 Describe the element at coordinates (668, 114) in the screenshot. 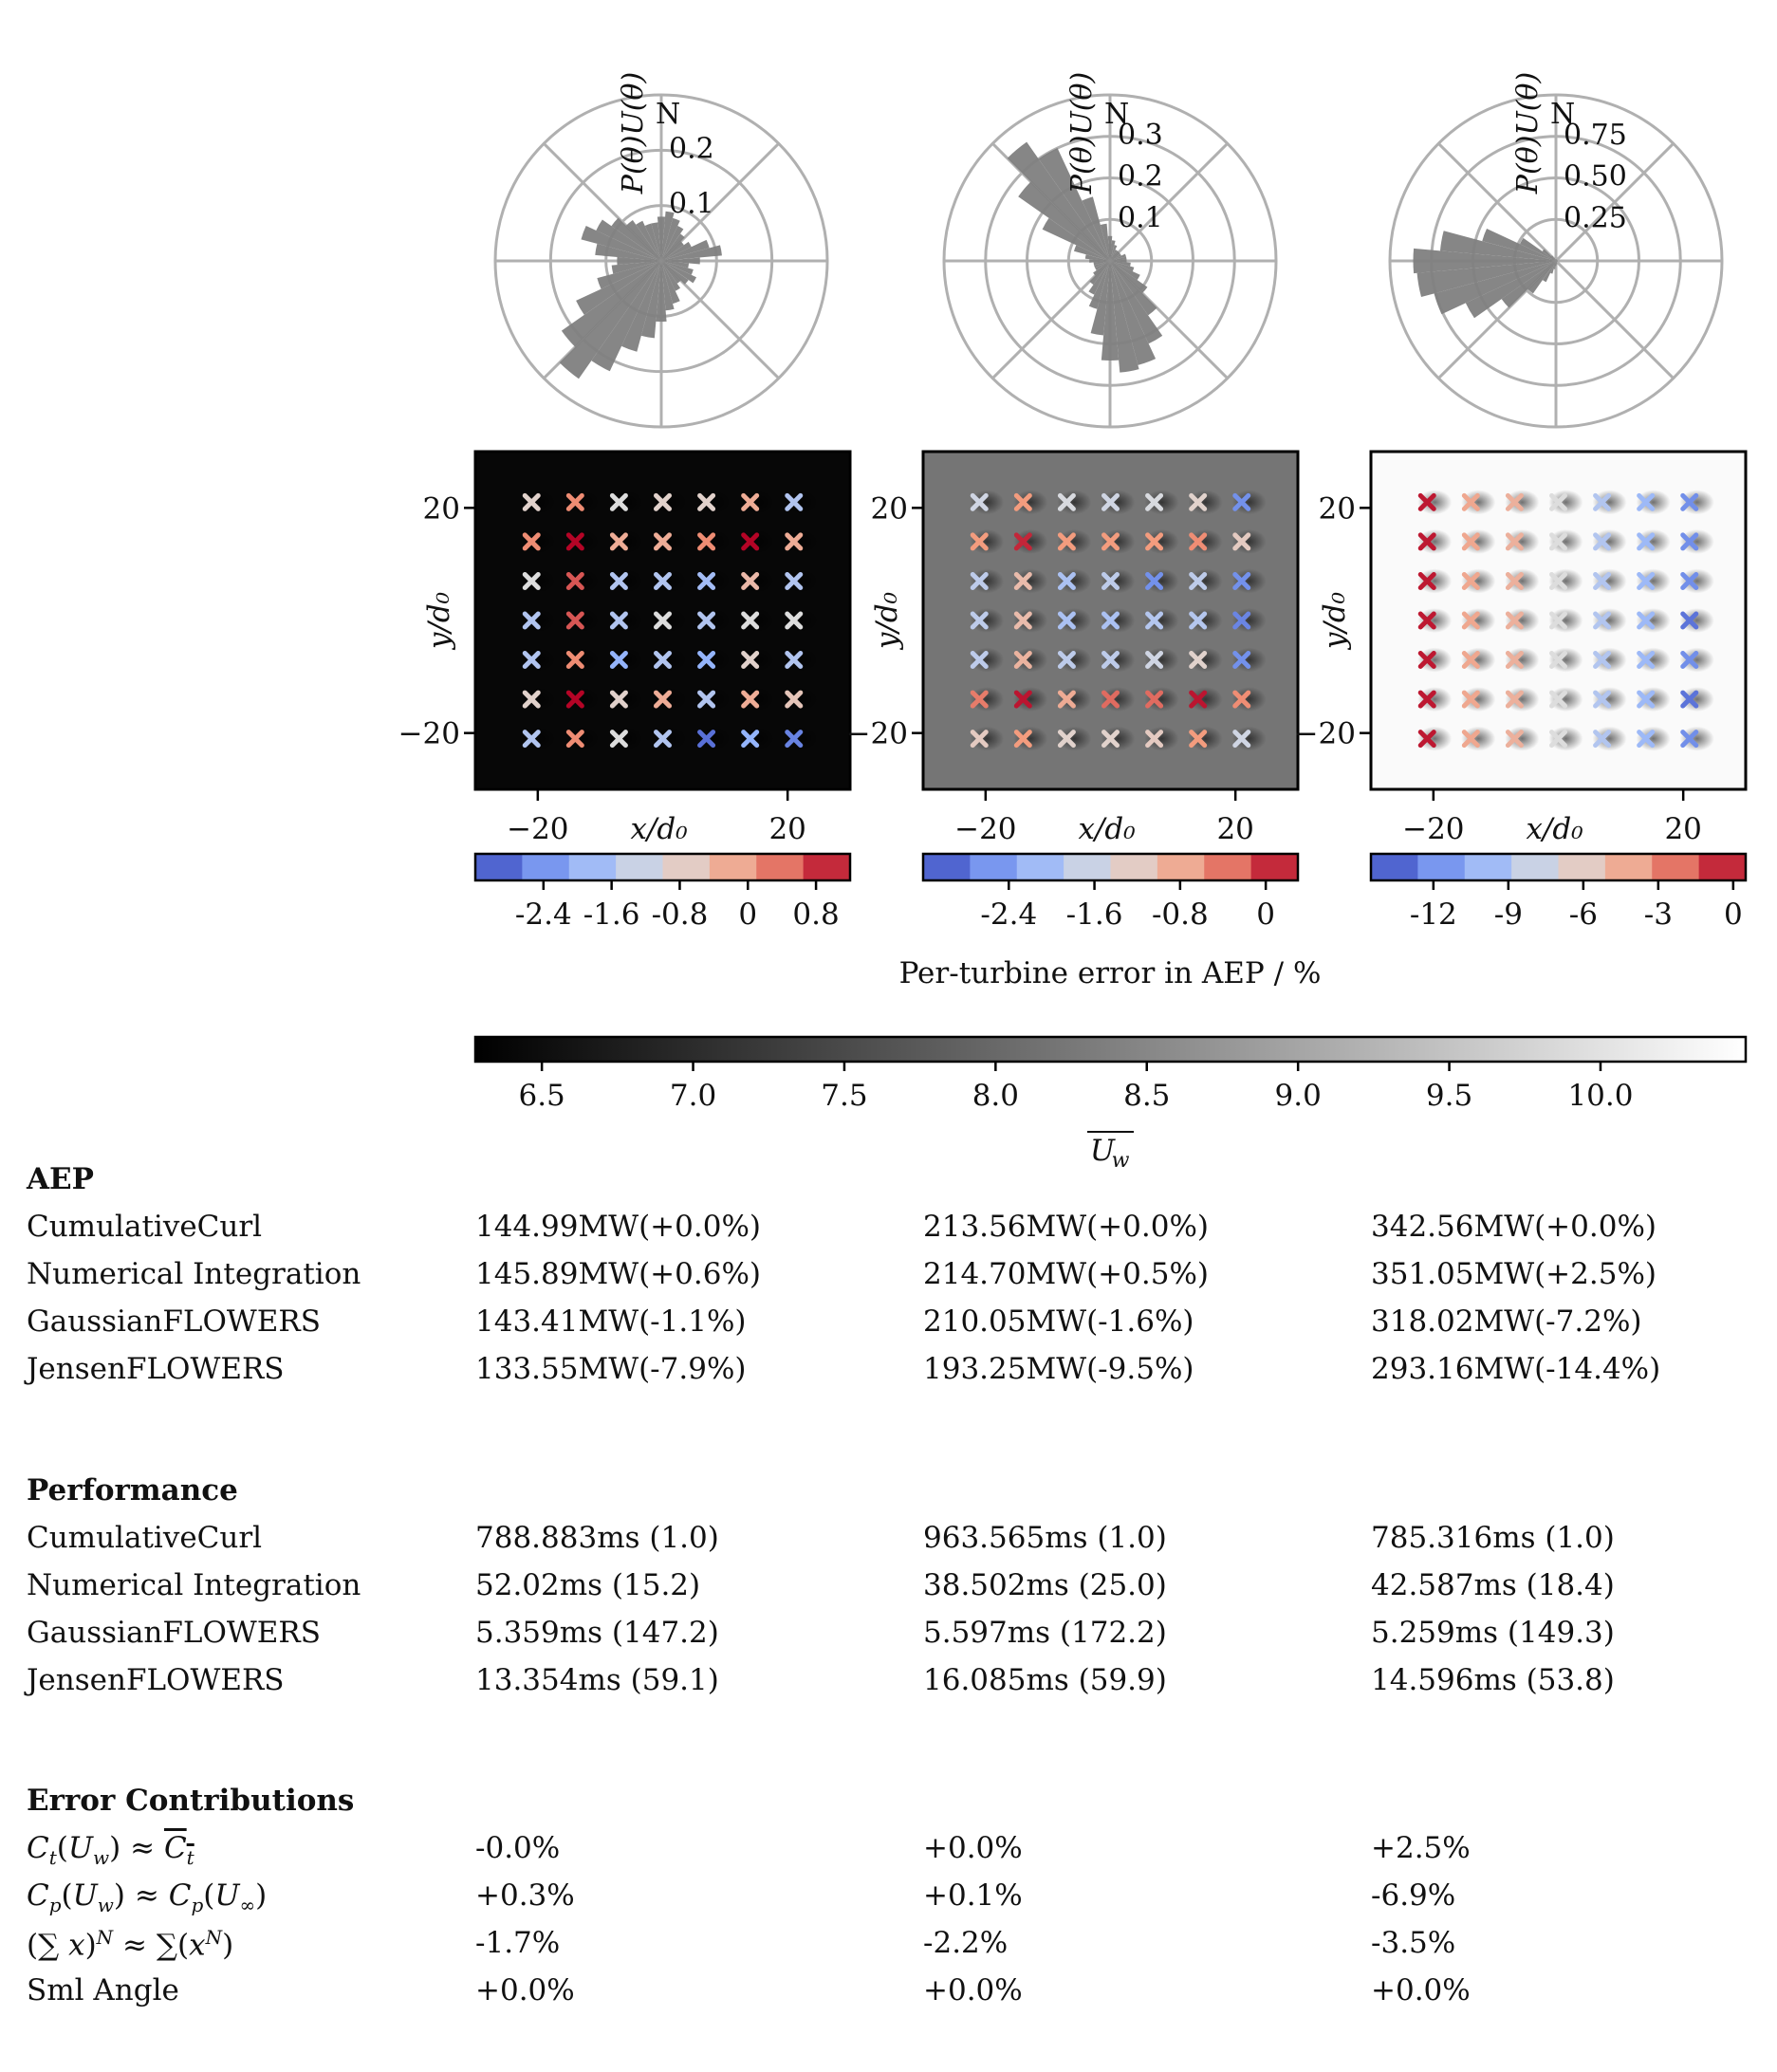

I see `north-label: N` at that location.